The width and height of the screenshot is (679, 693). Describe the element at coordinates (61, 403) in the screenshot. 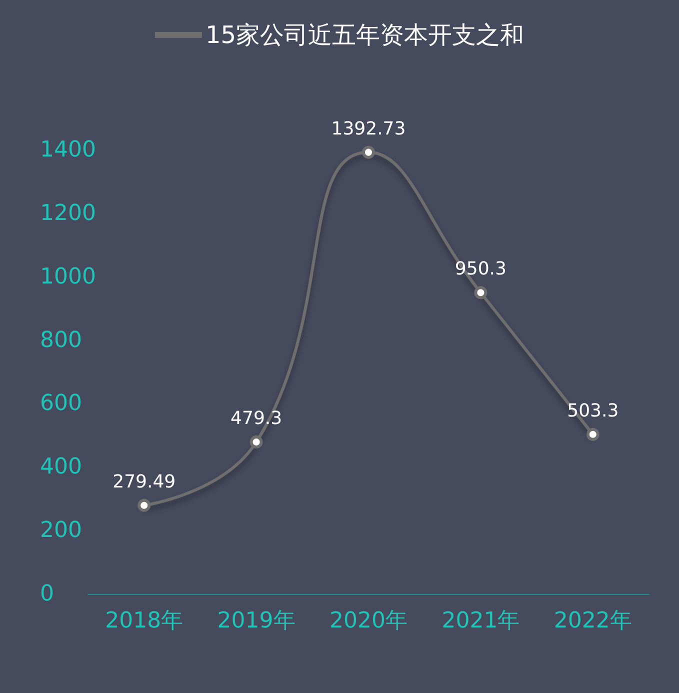

I see `y-tick-label: 600` at that location.